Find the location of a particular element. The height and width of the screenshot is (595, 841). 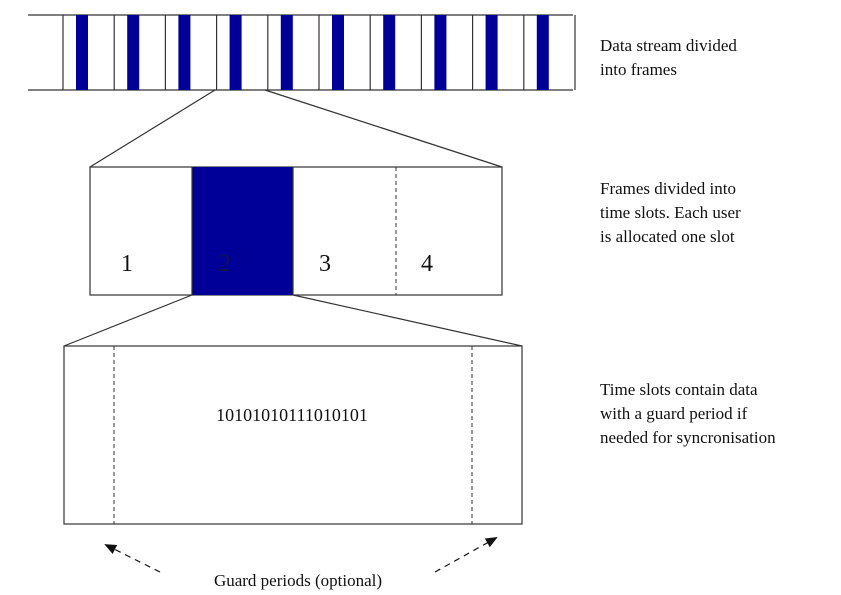

slot-description-line: with a guard period if is located at coordinates (674, 413).